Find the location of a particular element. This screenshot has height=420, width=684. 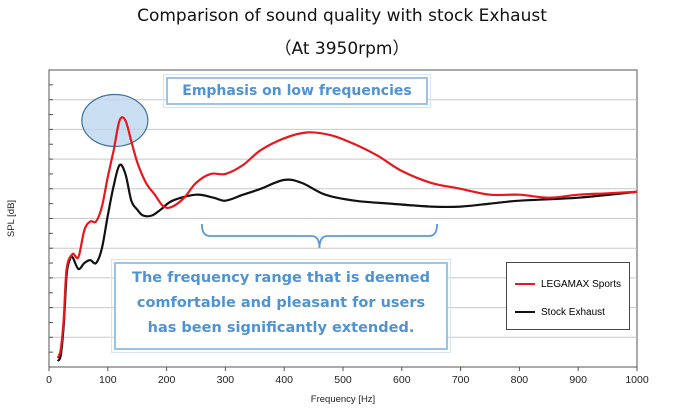

chart-legend: LEGAMAX Sports Stock Exhaust is located at coordinates (568, 296).